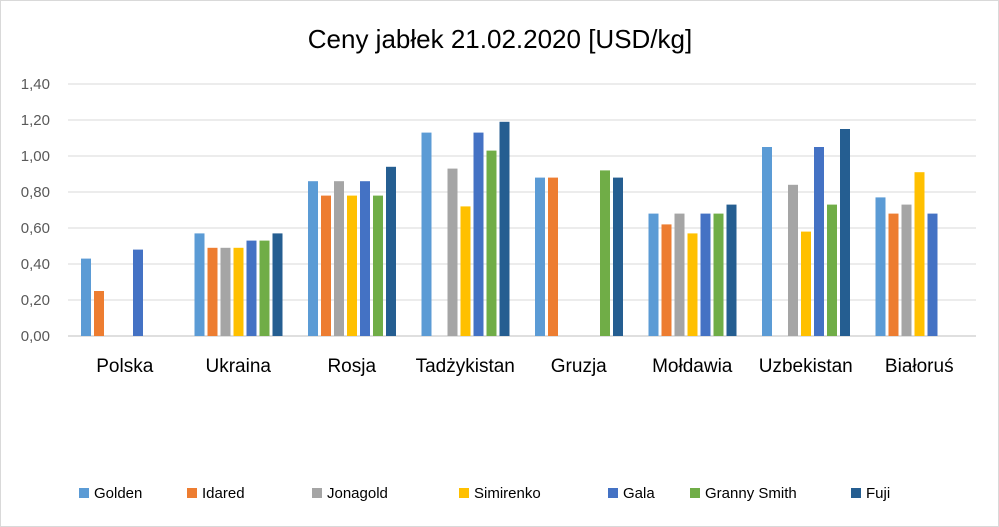 The height and width of the screenshot is (527, 999). What do you see at coordinates (239, 366) in the screenshot?
I see `x-tick-label: Ukraina` at bounding box center [239, 366].